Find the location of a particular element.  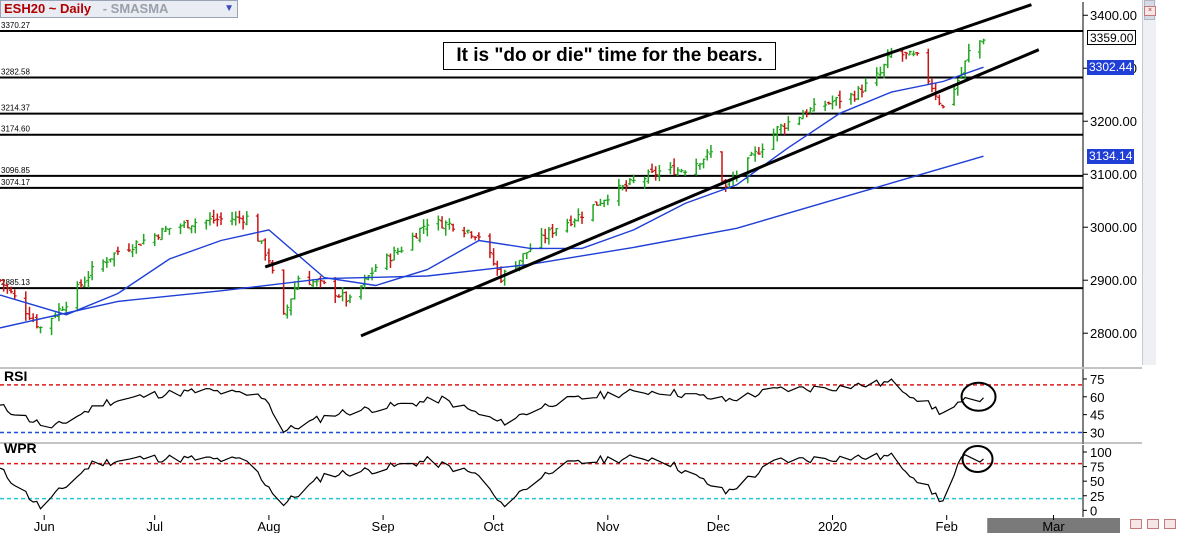

y-tick-label: 2800.00 is located at coordinates (1113, 333).